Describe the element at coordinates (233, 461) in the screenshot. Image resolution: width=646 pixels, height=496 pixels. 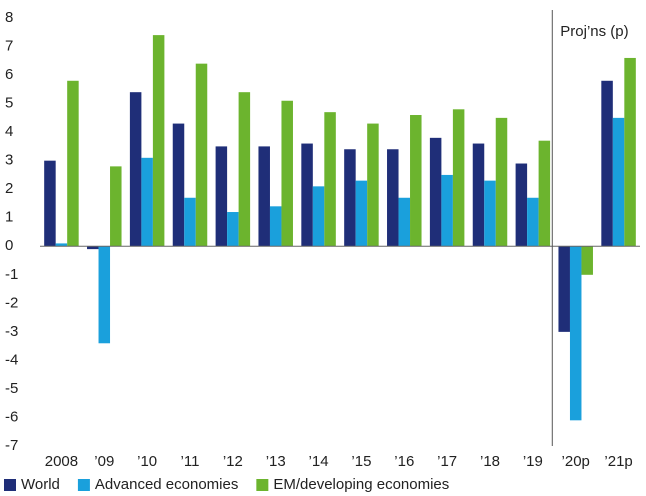
I see `x-tick-label: ’12` at that location.